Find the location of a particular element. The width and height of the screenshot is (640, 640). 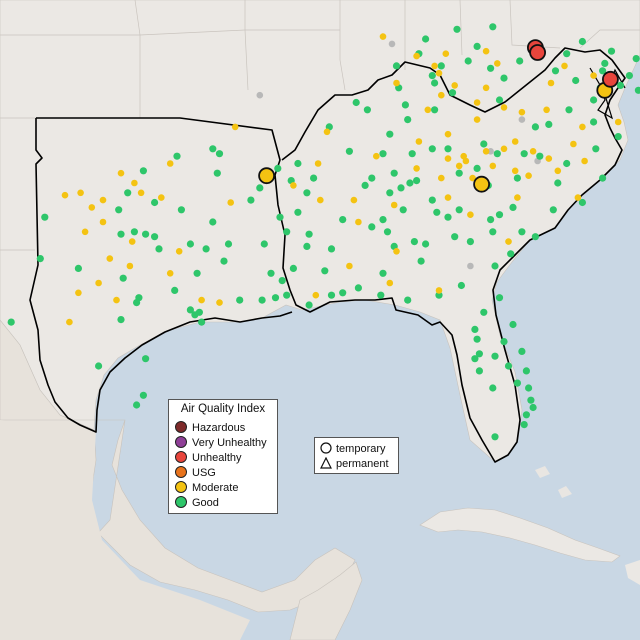

legend-label: Unhealthy is located at coordinates (217, 458).